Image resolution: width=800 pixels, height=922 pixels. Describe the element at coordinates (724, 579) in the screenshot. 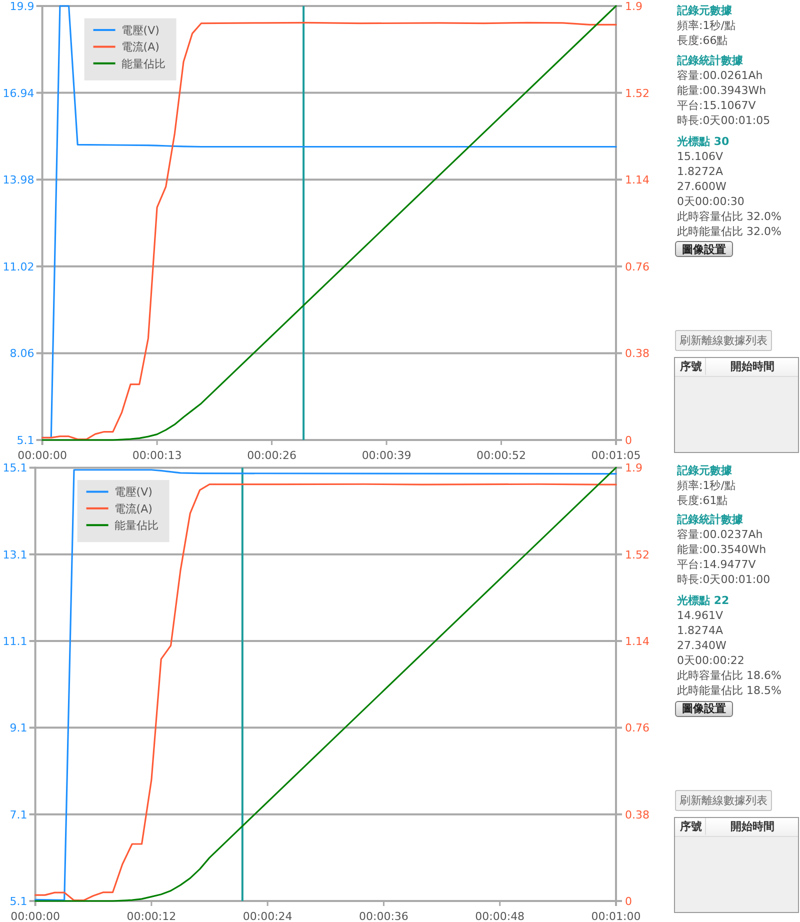

I see `text: 時長:0天00:01:00` at that location.